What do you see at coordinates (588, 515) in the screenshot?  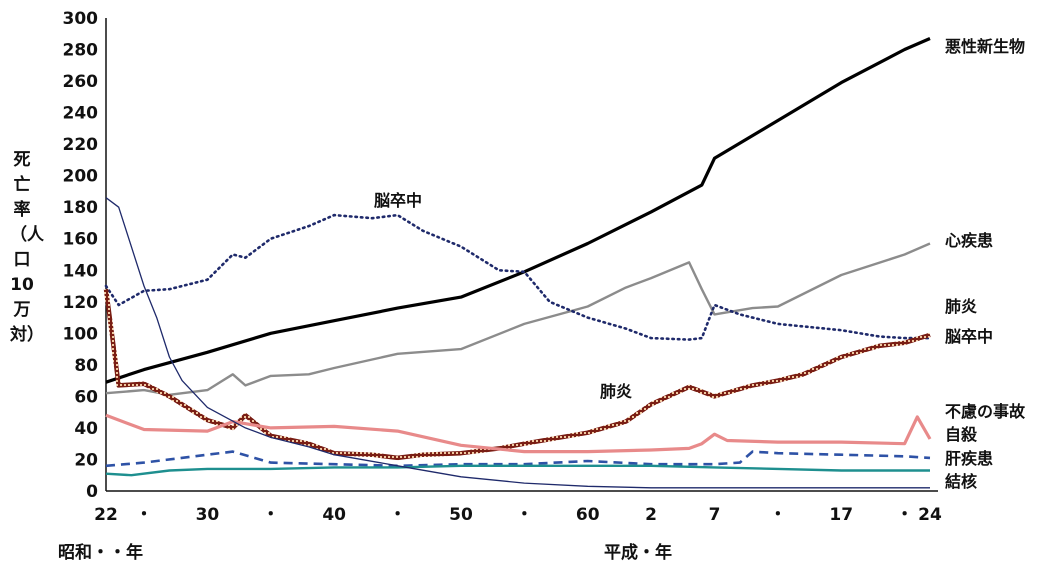 I see `x-tick-label: 60` at bounding box center [588, 515].